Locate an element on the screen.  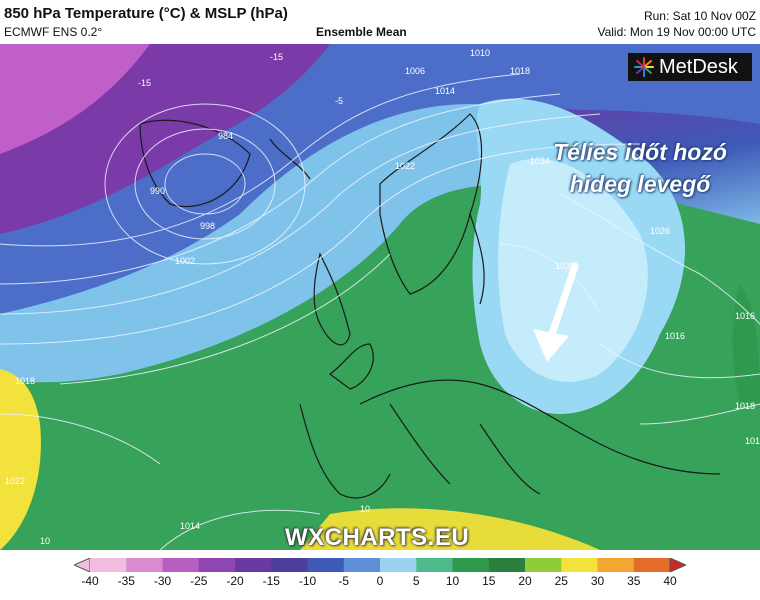
arrow-down-left-icon is located at coordinates (556, 312).